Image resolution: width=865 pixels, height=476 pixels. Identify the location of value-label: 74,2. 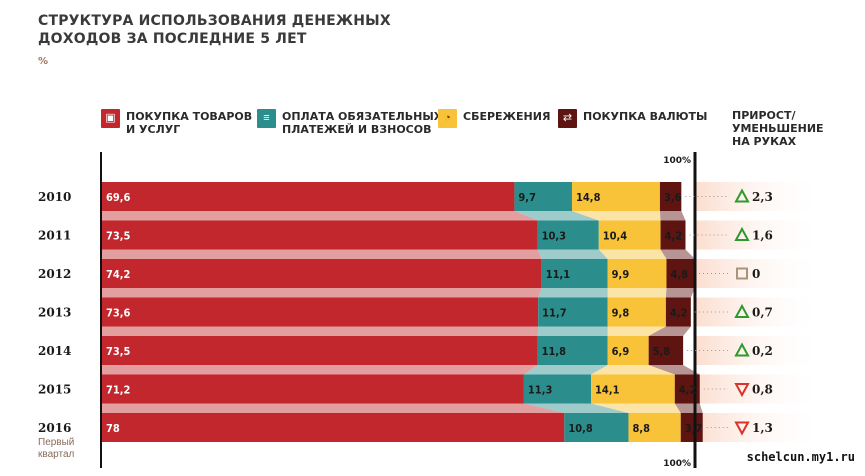
(118, 274).